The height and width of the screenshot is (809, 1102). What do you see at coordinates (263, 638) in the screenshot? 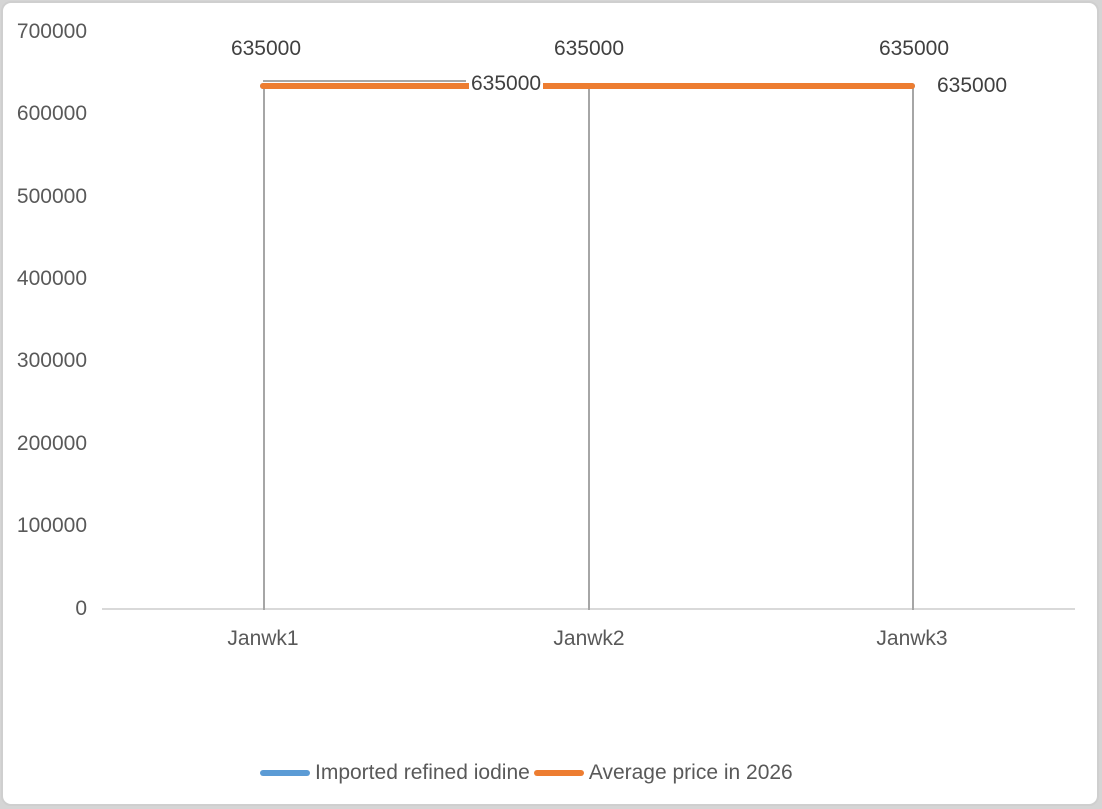
I see `x-tick-janwk1: Janwk1` at bounding box center [263, 638].